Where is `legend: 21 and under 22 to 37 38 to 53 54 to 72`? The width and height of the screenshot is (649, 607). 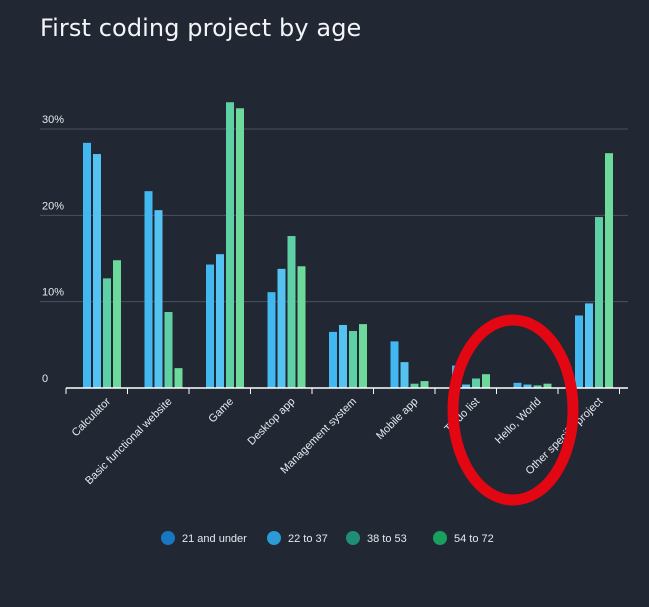 legend: 21 and under 22 to 37 38 to 53 54 to 72 is located at coordinates (327, 538).